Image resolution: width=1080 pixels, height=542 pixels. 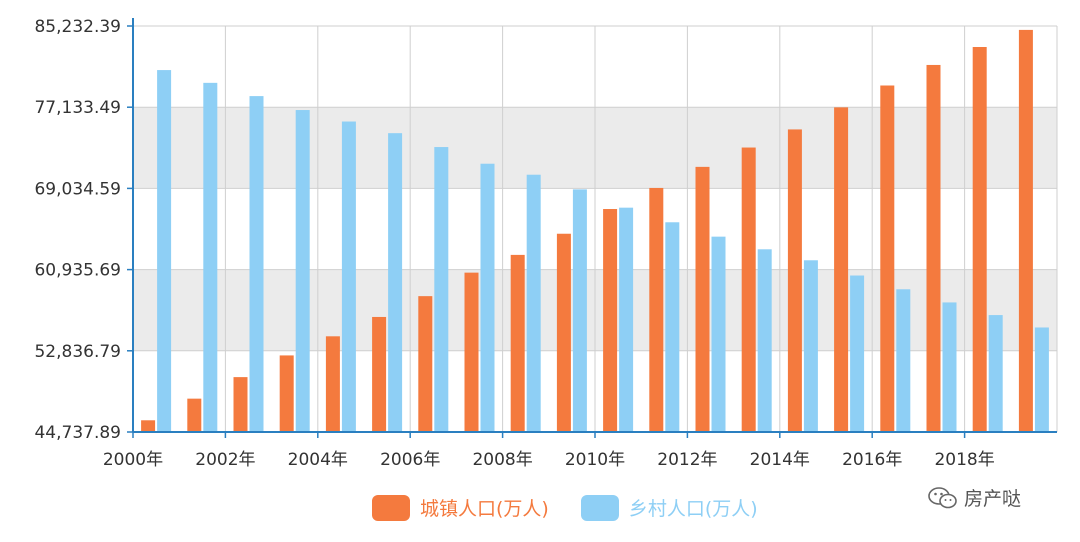 What do you see at coordinates (718, 334) in the screenshot?
I see `bar-rural-2012` at bounding box center [718, 334].